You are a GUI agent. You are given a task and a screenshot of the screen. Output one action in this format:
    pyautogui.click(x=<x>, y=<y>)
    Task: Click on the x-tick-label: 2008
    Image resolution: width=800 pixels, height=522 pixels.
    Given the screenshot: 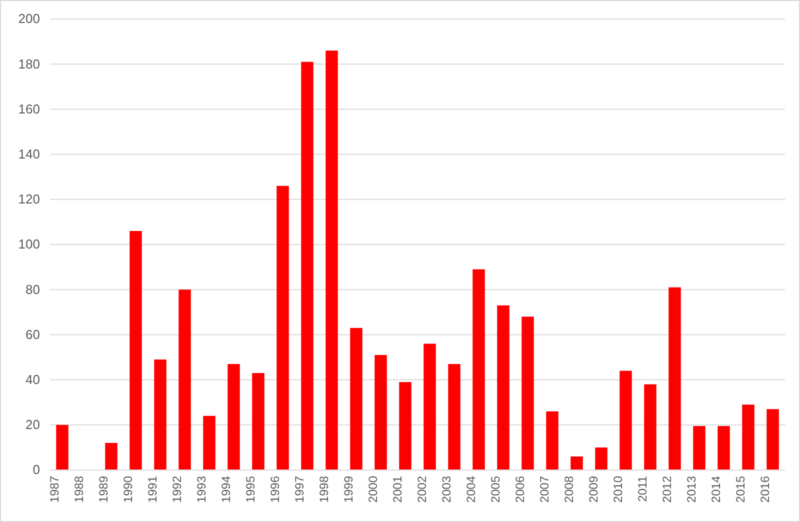 What is the action you would take?
    pyautogui.click(x=569, y=489)
    